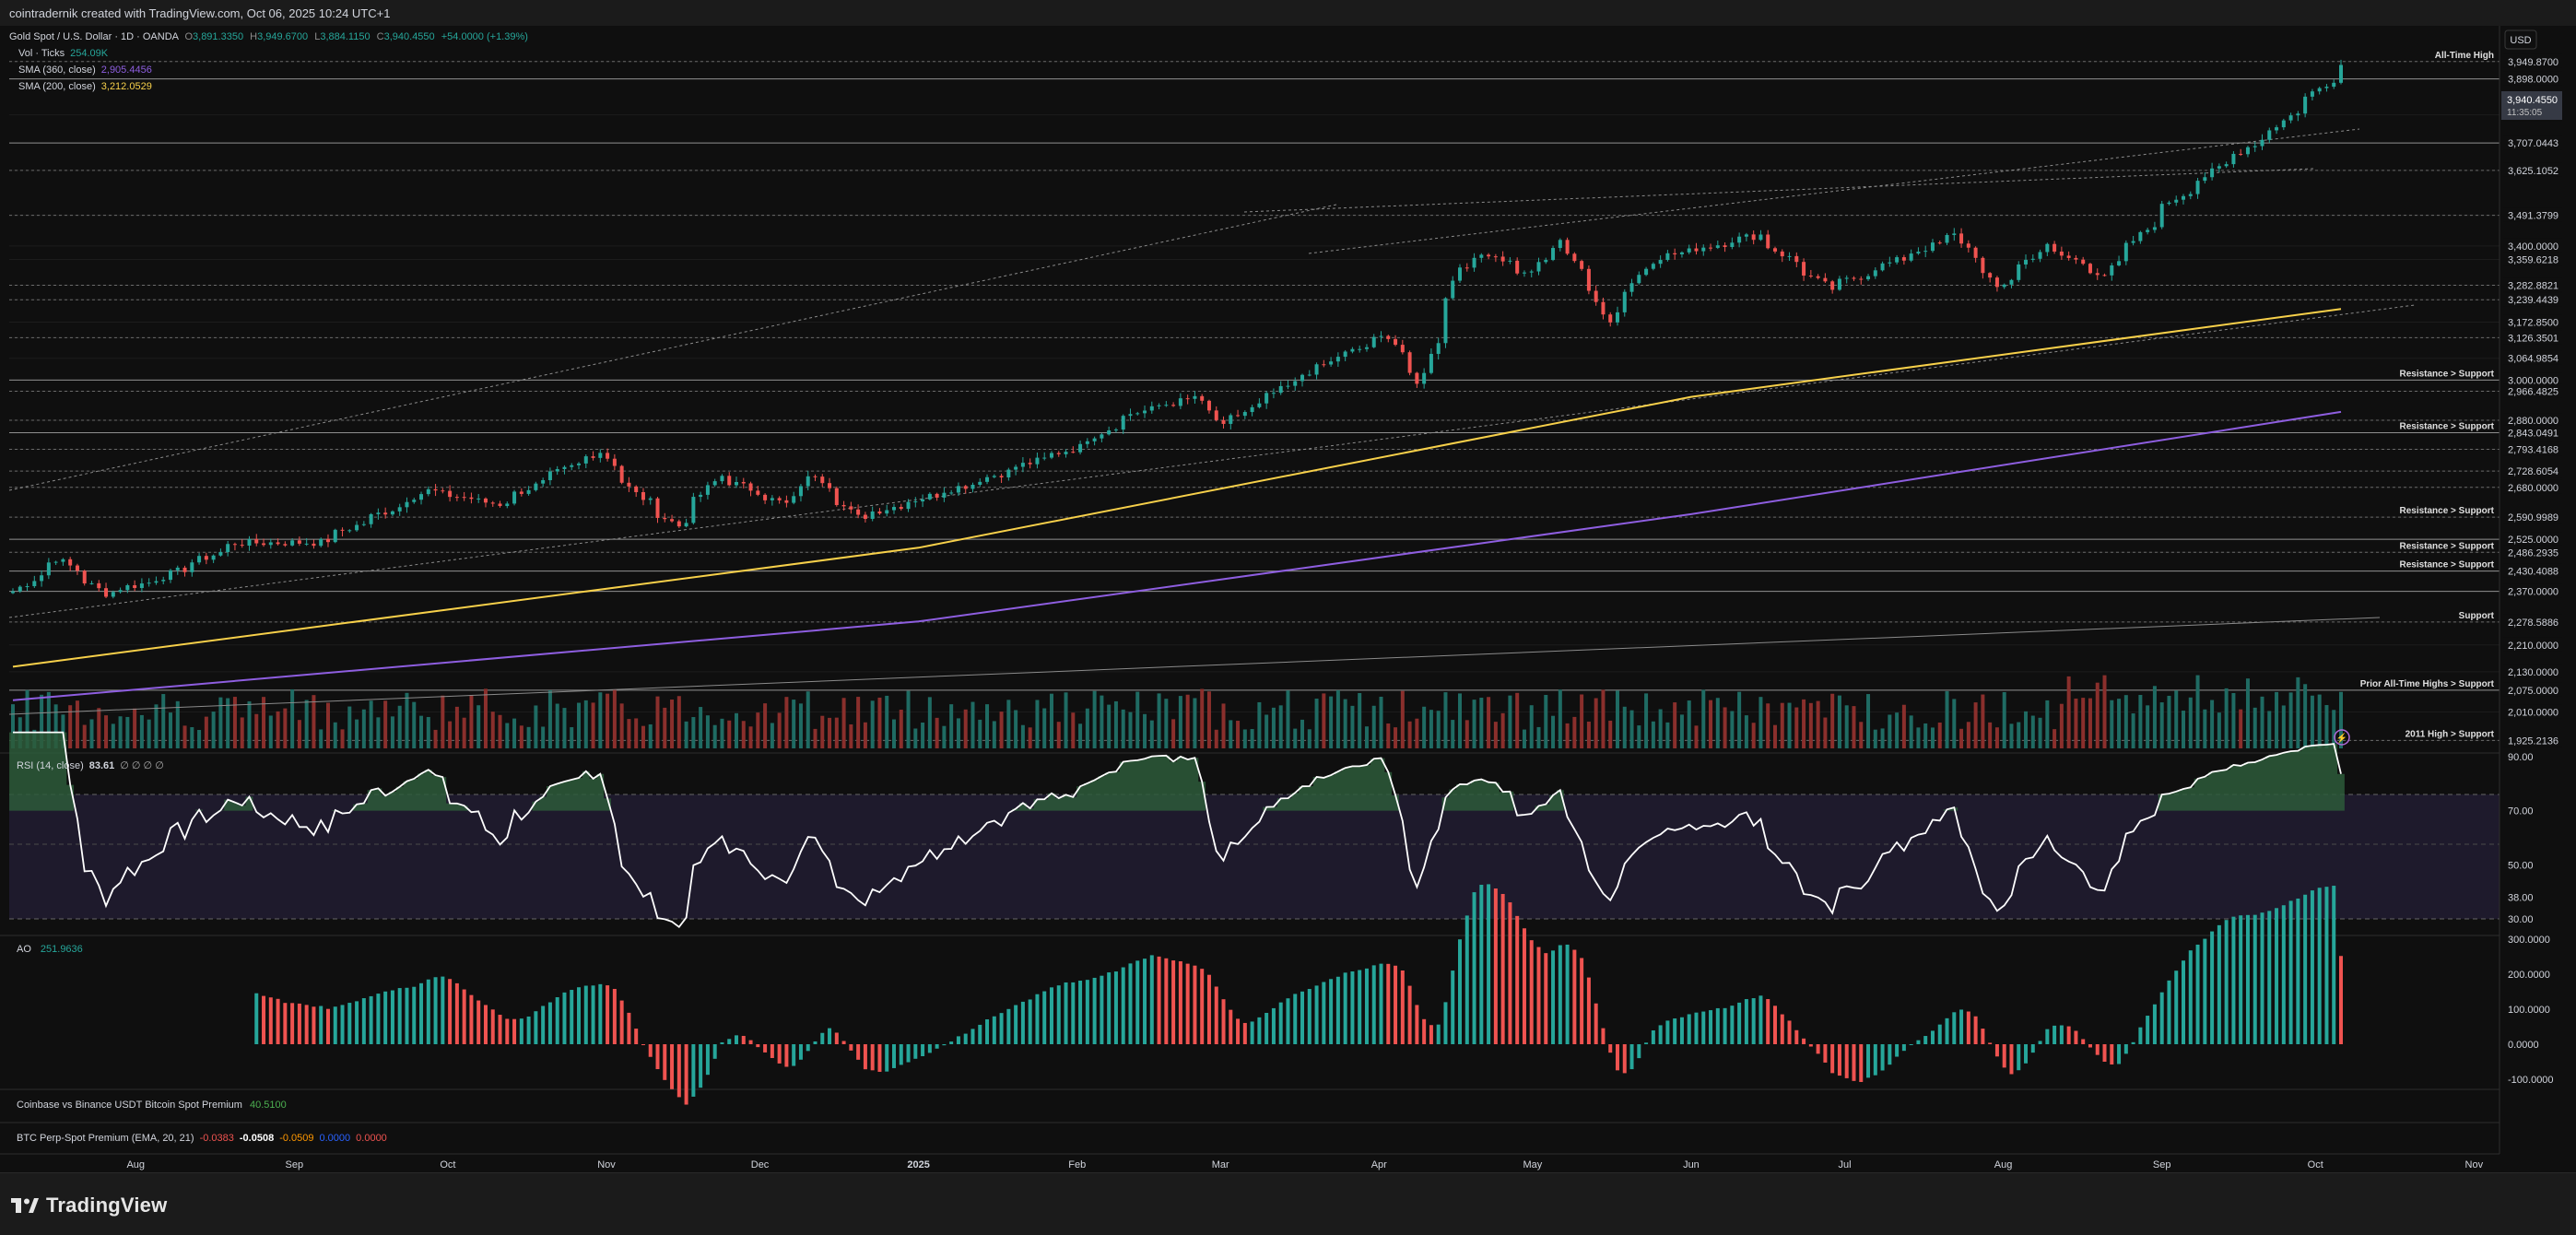 Image resolution: width=2576 pixels, height=1235 pixels. Describe the element at coordinates (2342, 737) in the screenshot. I see `alert-lightning-icon` at that location.